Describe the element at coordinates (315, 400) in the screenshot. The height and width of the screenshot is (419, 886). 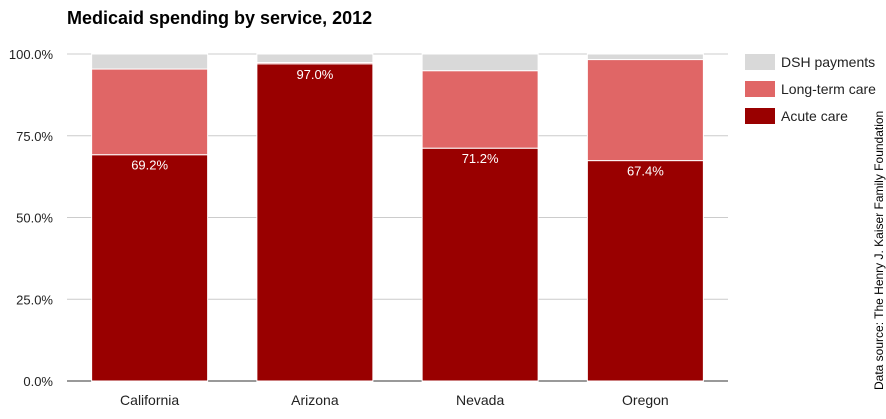
I see `x-tick-label: Arizona` at that location.